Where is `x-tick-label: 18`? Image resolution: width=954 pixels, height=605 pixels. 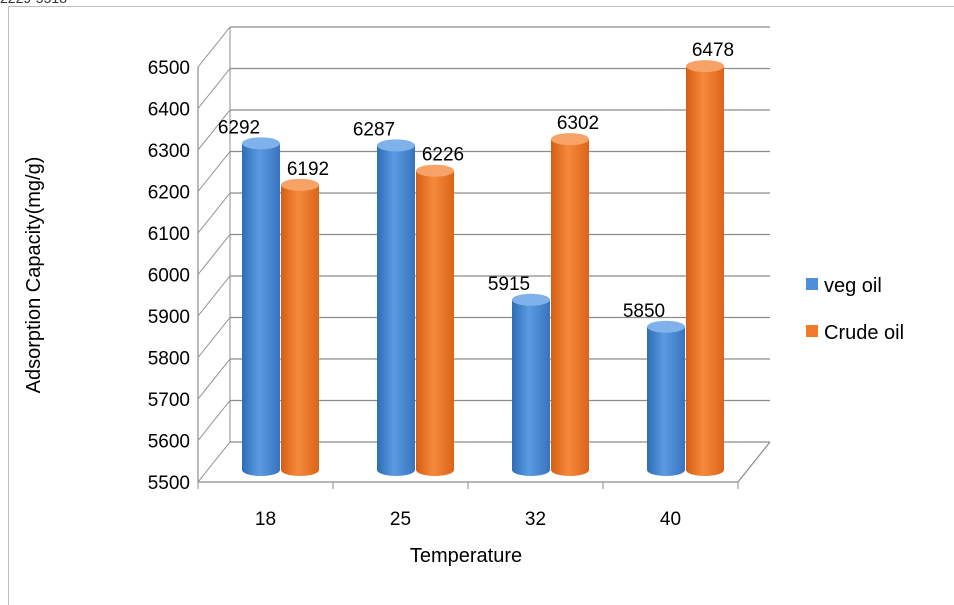 x-tick-label: 18 is located at coordinates (265, 519).